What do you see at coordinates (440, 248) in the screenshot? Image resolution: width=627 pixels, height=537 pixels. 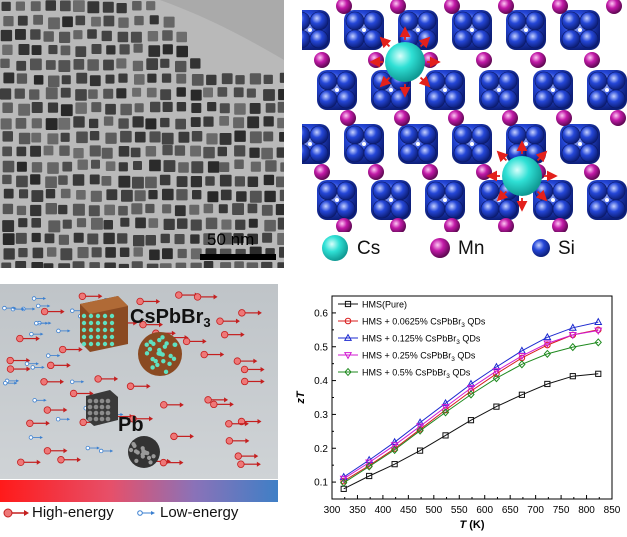 I see `mn-legend-icon` at bounding box center [440, 248].